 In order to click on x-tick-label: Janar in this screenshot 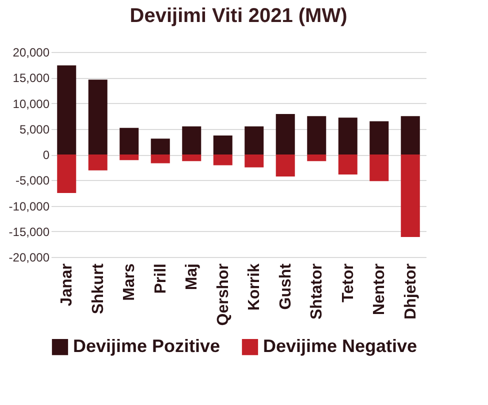, I will do `click(67, 285)`.